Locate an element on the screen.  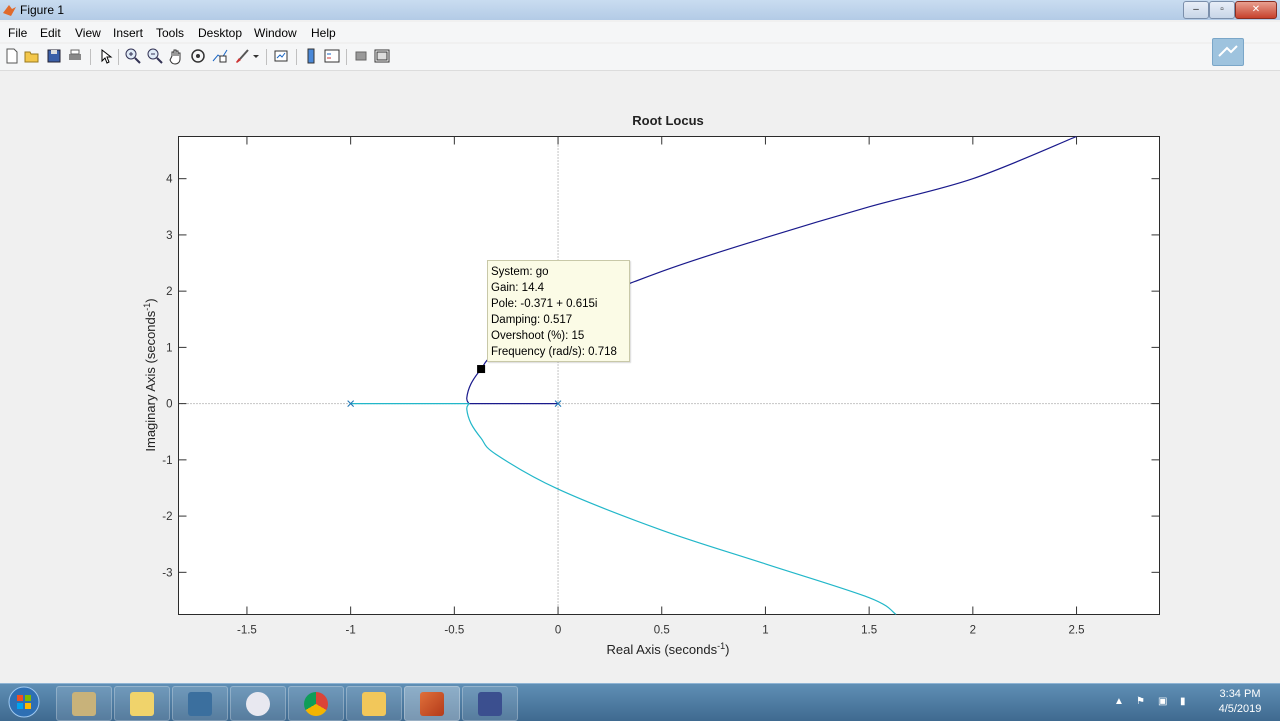
open-file-icon is located at coordinates (32, 56).